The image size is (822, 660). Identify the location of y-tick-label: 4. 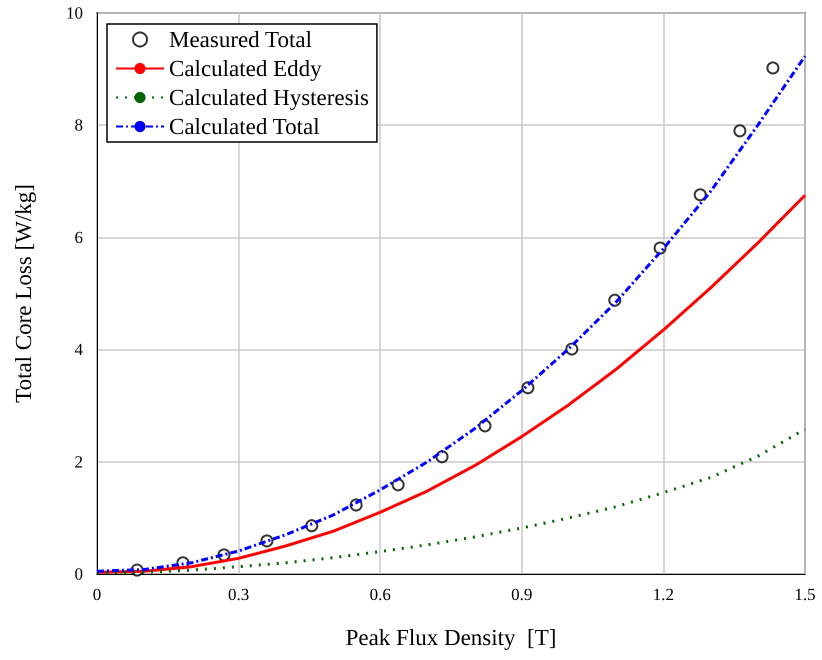
(79, 350).